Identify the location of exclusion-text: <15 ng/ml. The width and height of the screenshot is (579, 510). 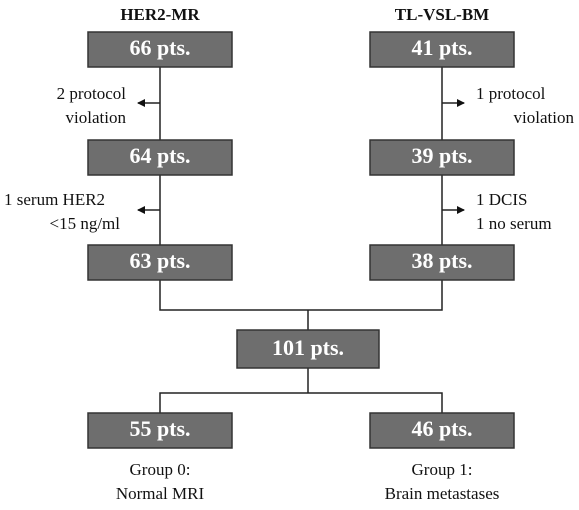
(84, 223).